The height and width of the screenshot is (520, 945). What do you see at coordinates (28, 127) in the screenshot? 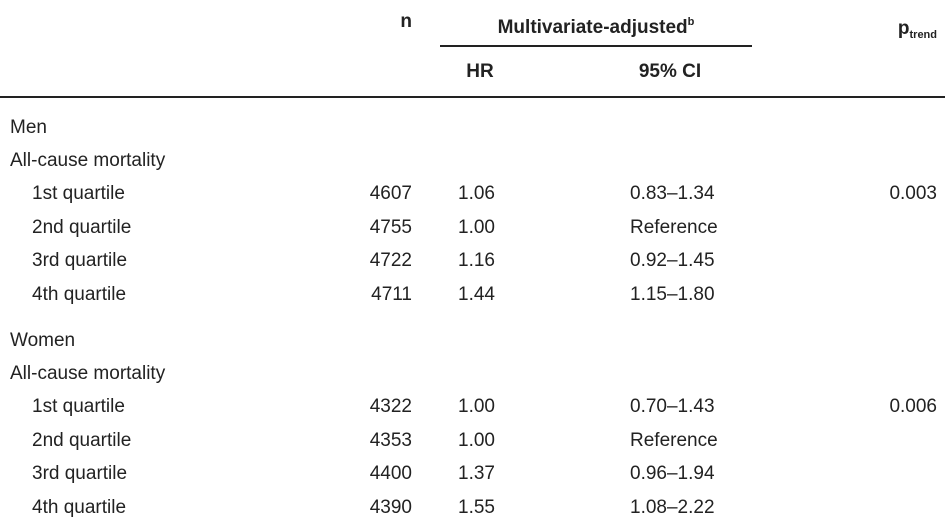
I see `group-label: Men` at bounding box center [28, 127].